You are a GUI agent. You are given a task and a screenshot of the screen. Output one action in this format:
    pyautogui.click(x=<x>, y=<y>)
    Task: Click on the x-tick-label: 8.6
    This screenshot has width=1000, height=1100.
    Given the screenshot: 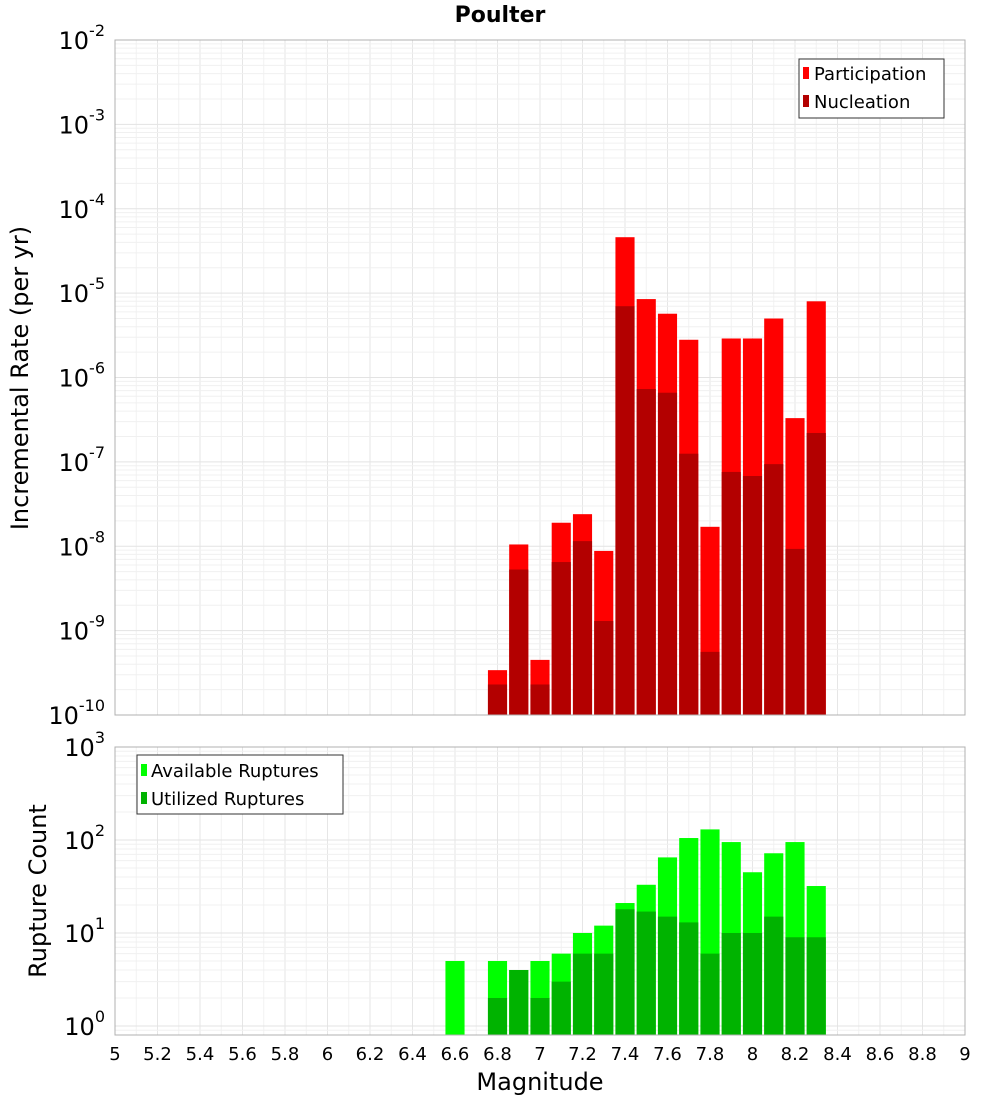 What is the action you would take?
    pyautogui.click(x=880, y=1054)
    